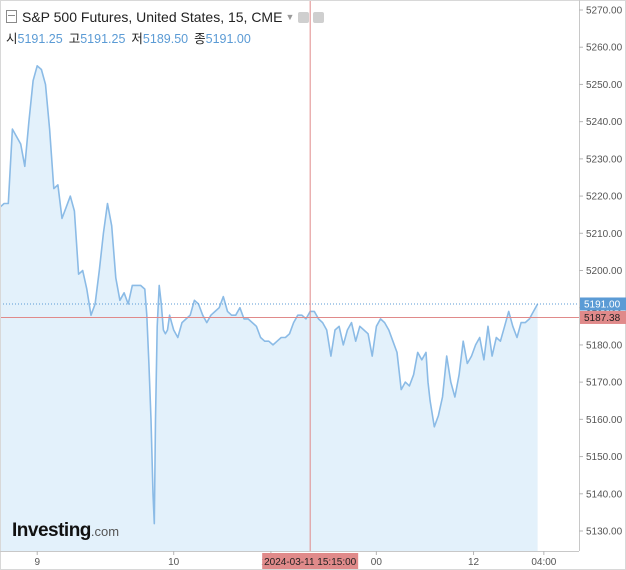 The image size is (626, 570). I want to click on x-tick-label: 00, so click(377, 562).